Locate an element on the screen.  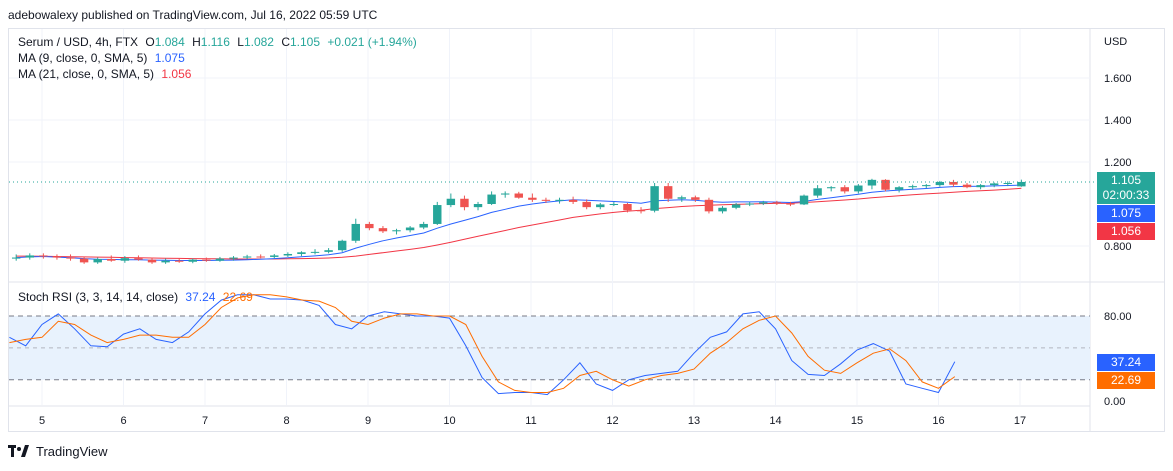
high-label: H is located at coordinates (196, 42).